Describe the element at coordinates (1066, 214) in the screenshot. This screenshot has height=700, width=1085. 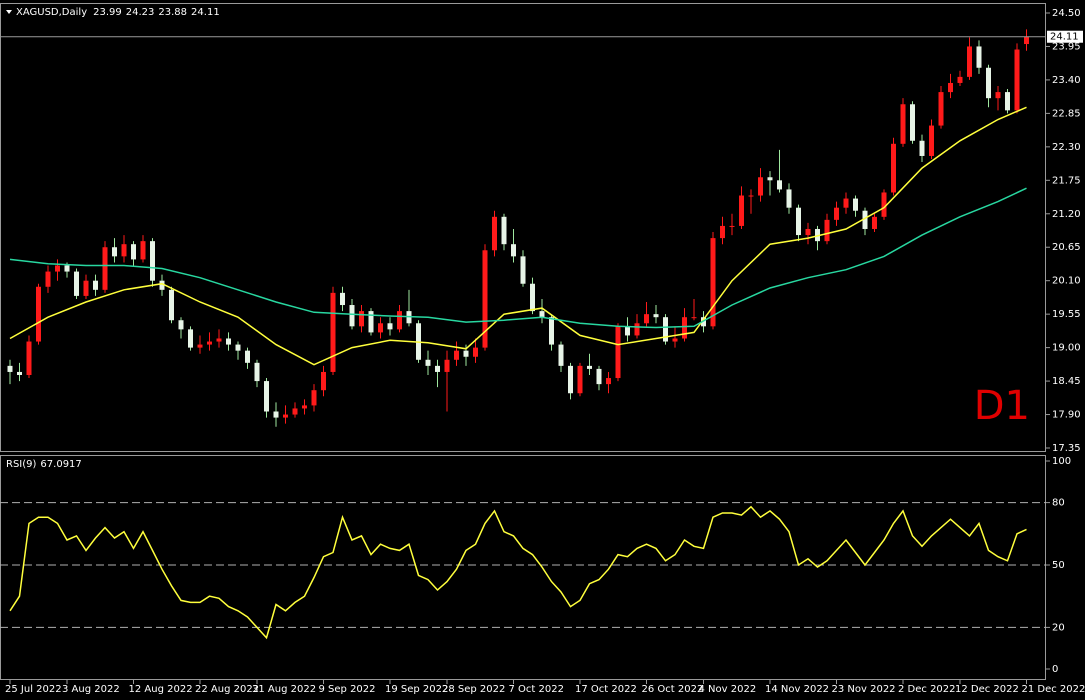
I see `y-tick-label: 21.20` at that location.